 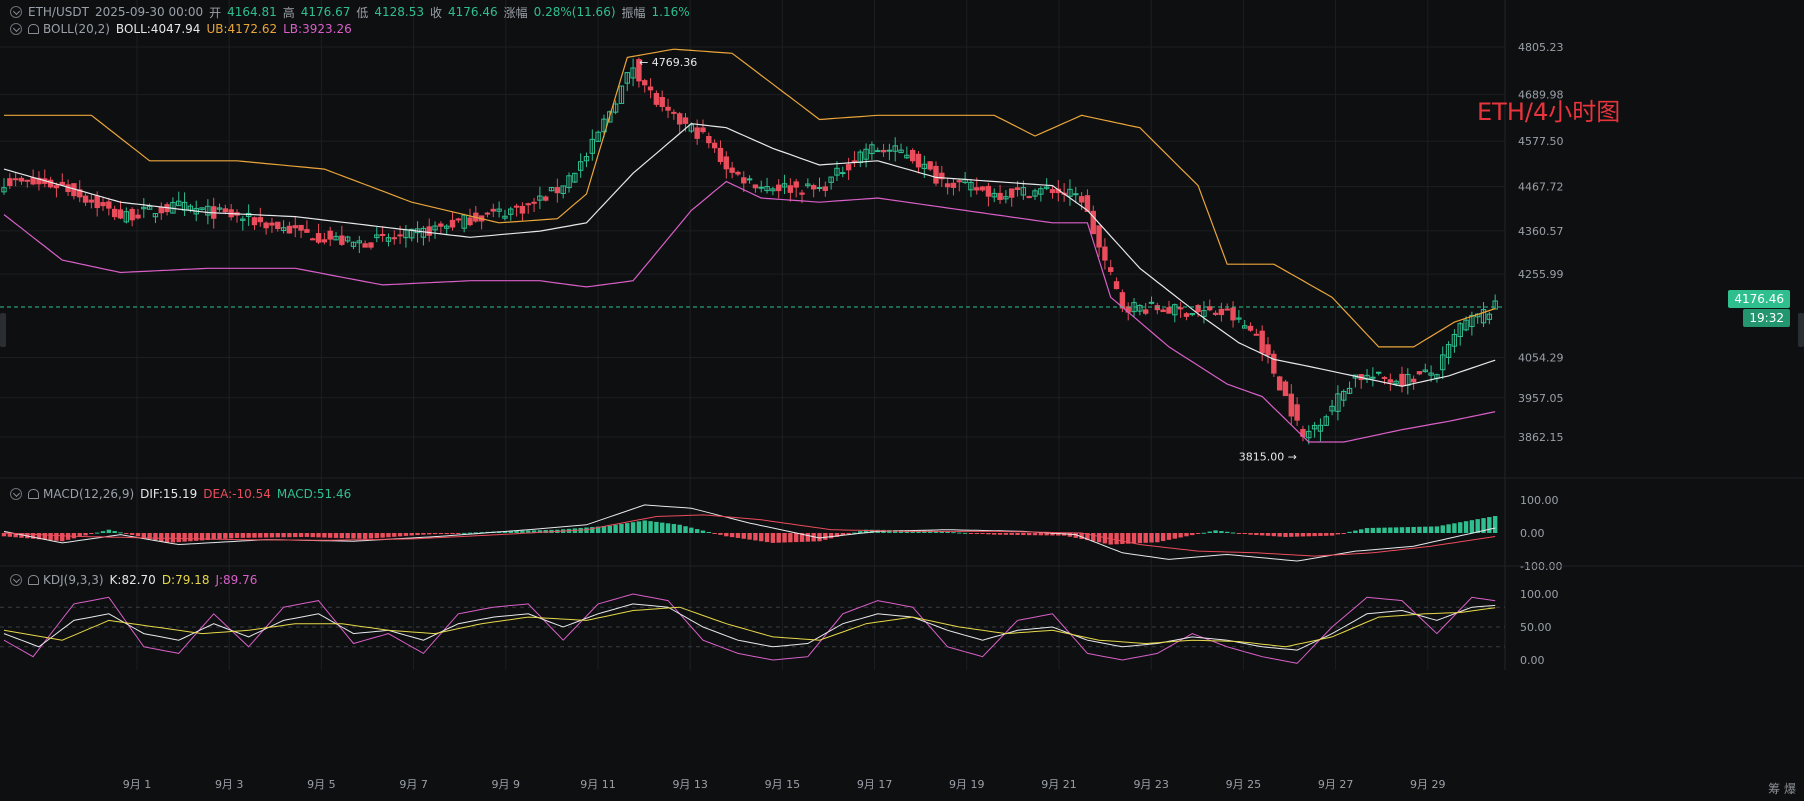 I want to click on time-axis-tick: 9月 5, so click(x=321, y=784).